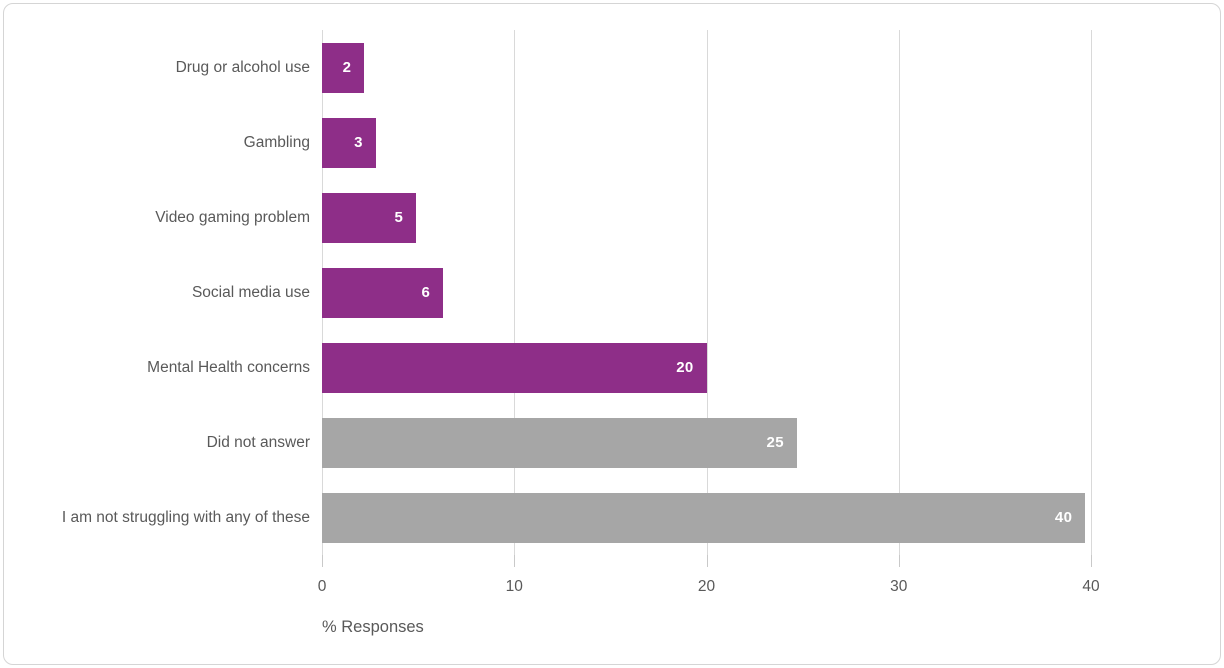 This screenshot has width=1224, height=668. I want to click on bar-value-label-drug-or-alcohol-use: 2, so click(347, 67).